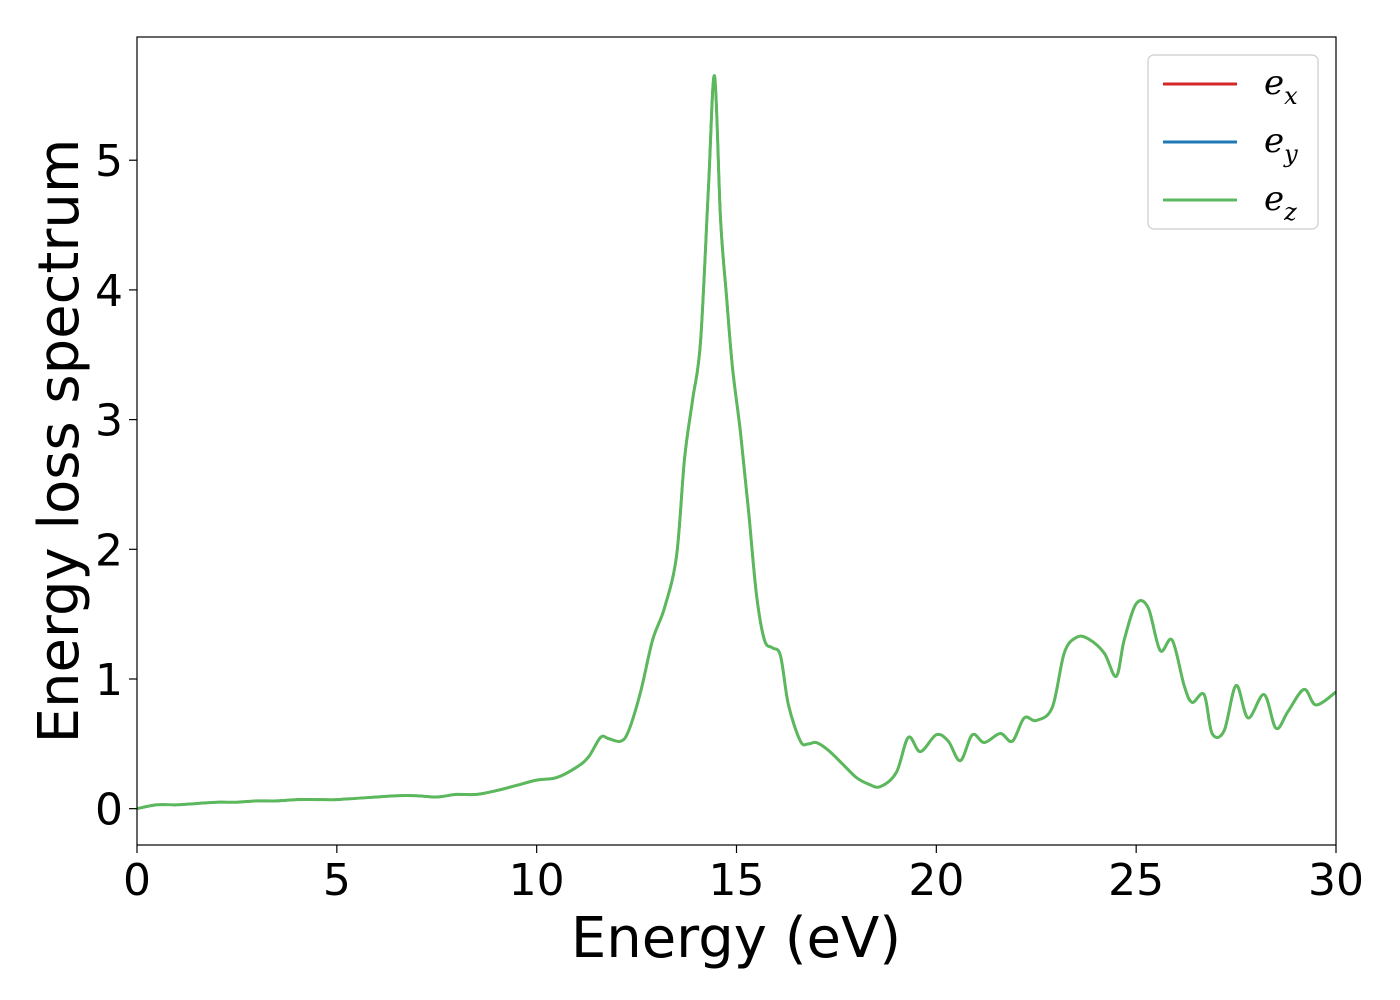 The height and width of the screenshot is (1000, 1400). Describe the element at coordinates (1233, 142) in the screenshot. I see `legend: ex ey ez` at that location.